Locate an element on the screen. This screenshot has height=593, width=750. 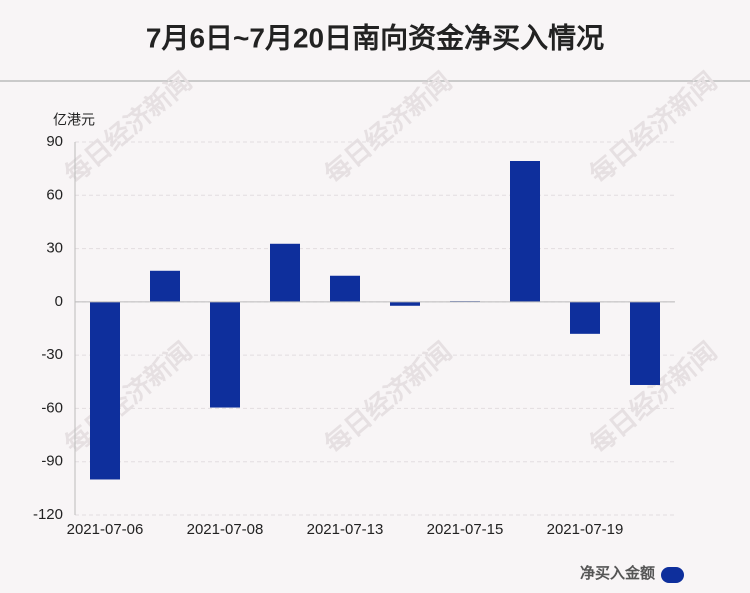
y-tick-label: -120 is located at coordinates (48, 514).